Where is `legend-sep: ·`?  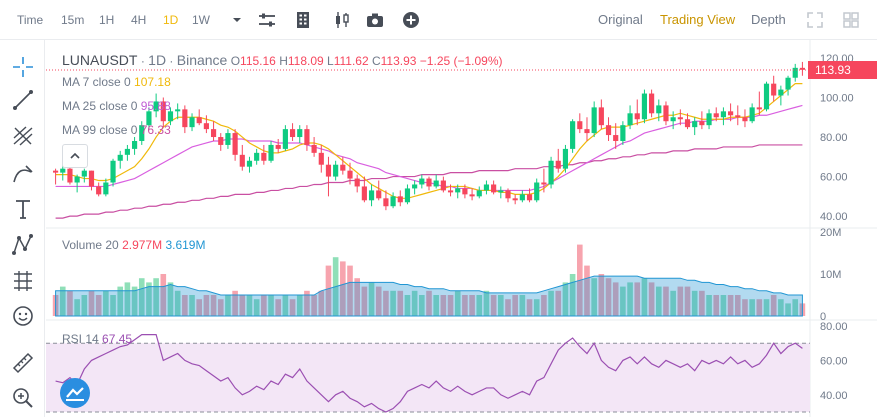
legend-sep: · is located at coordinates (171, 61).